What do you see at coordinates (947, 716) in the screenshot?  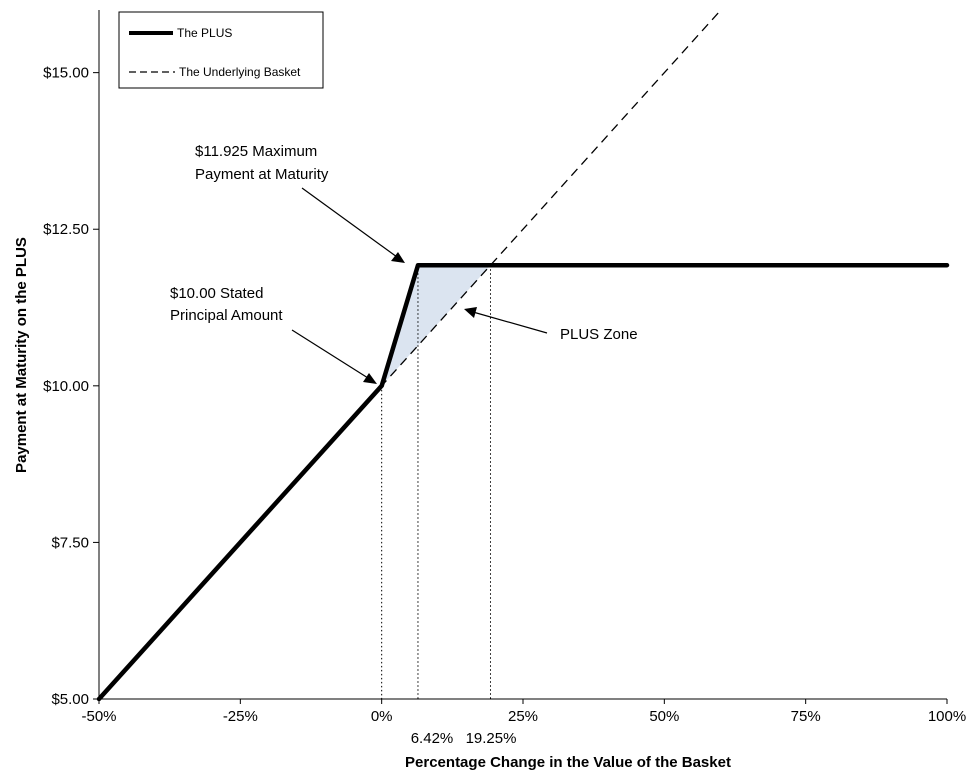 I see `x-tick-label: 100%` at bounding box center [947, 716].